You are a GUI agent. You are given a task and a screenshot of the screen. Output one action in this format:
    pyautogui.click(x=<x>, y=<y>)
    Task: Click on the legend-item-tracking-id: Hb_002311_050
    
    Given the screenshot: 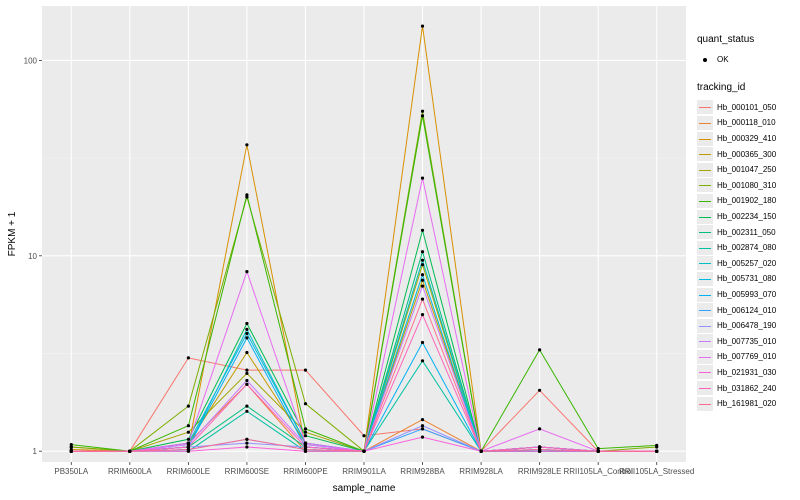 What is the action you would take?
    pyautogui.click(x=747, y=232)
    